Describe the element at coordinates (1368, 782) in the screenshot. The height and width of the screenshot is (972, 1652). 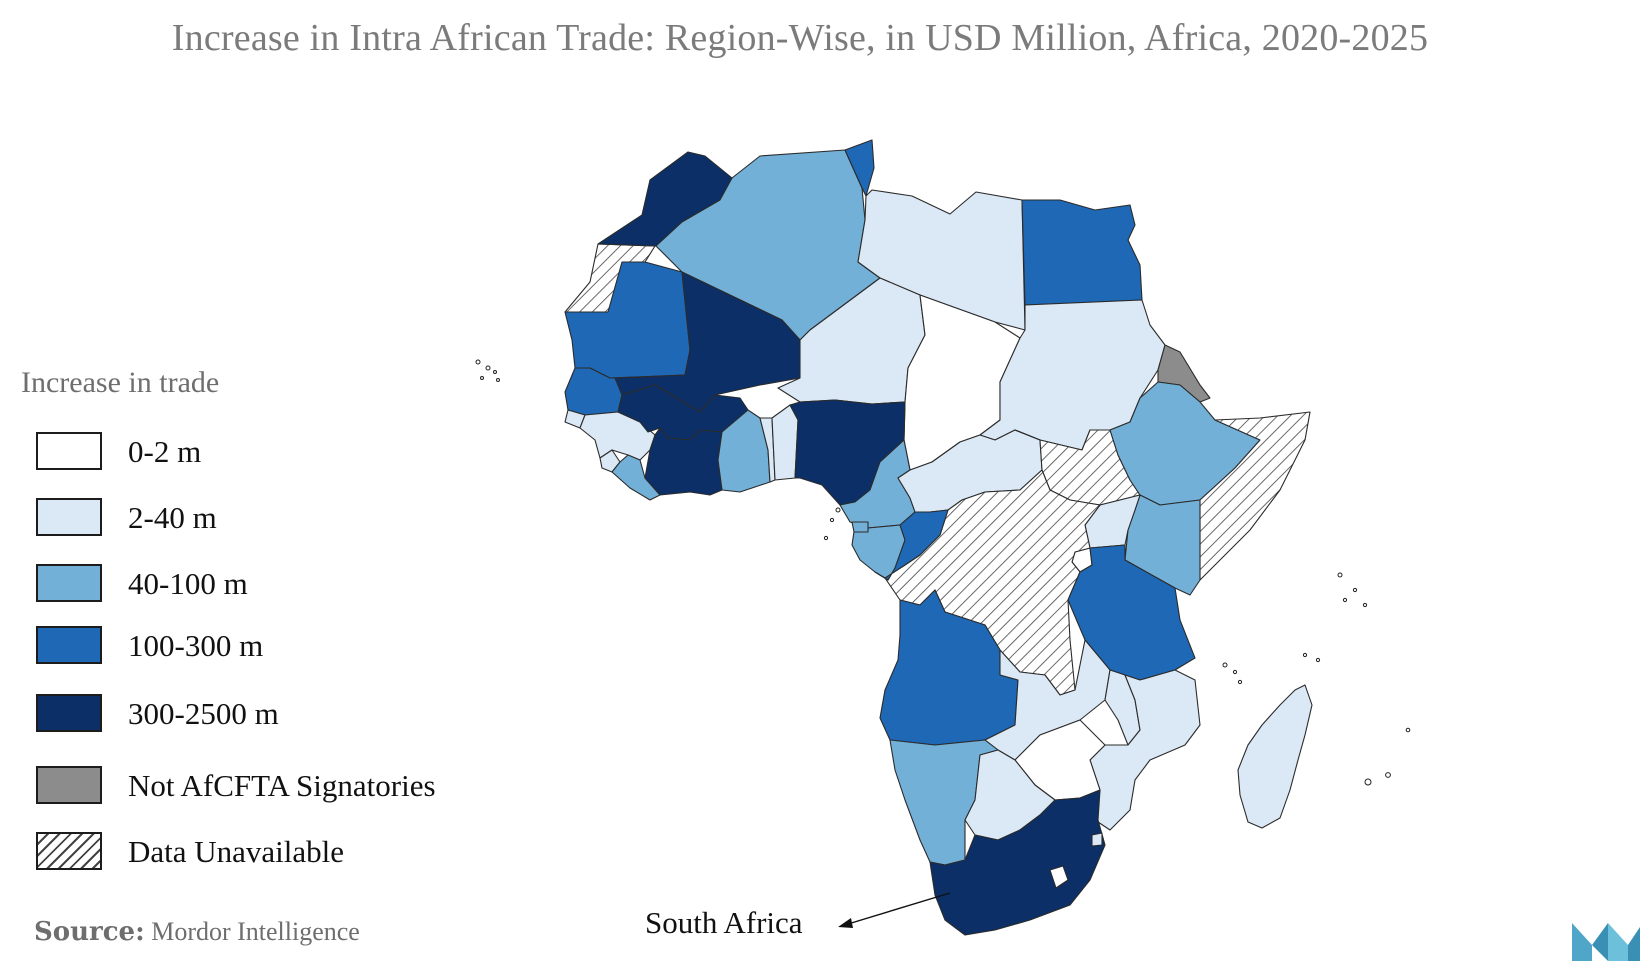
I see `island-mauritius` at that location.